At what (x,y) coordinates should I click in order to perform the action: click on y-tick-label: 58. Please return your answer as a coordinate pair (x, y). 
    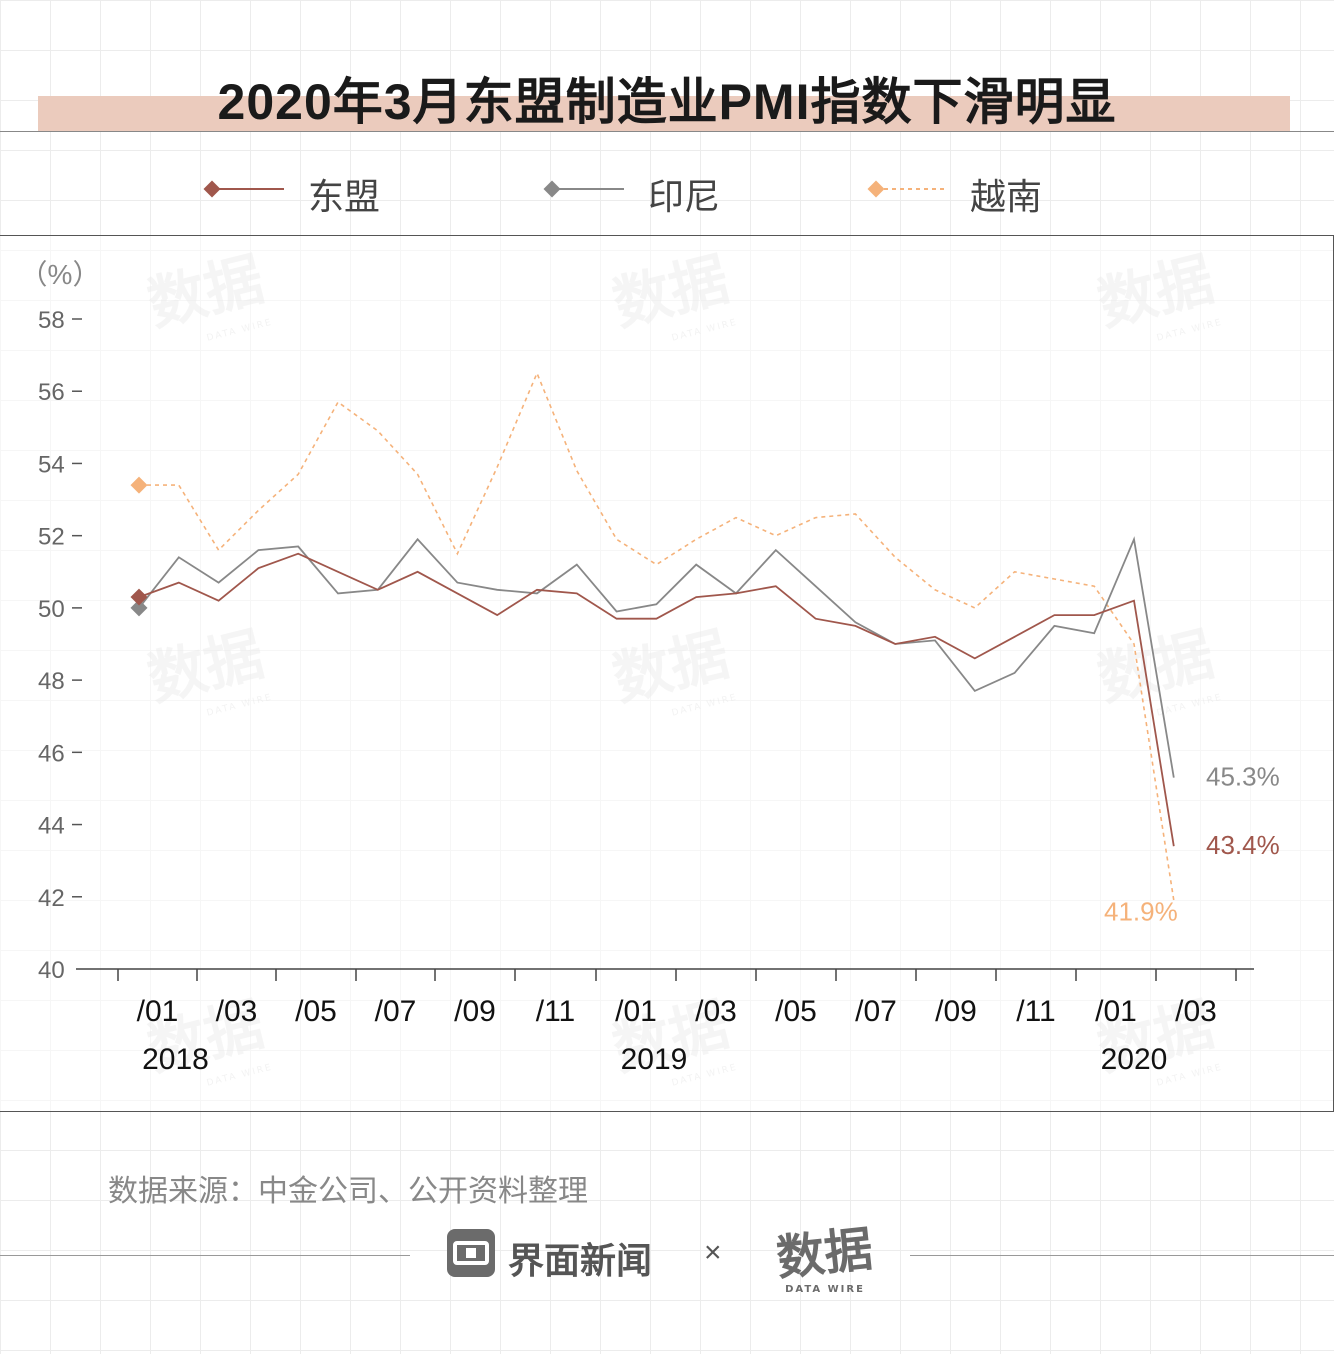
    Looking at the image, I should click on (51, 320).